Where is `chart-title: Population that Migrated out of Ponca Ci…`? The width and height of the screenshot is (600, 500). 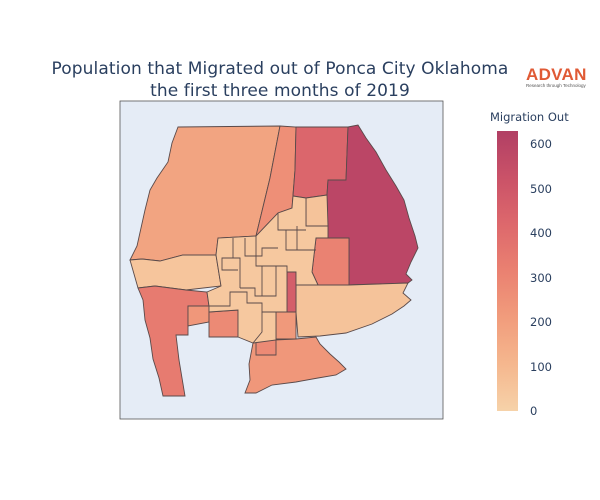
chart-title: Population that Migrated out of Ponca Ci… is located at coordinates (280, 80).